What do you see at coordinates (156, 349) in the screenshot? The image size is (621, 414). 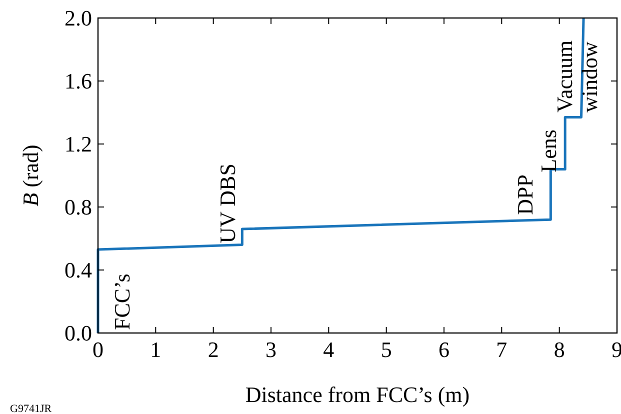 I see `x-tick-label: 1` at bounding box center [156, 349].